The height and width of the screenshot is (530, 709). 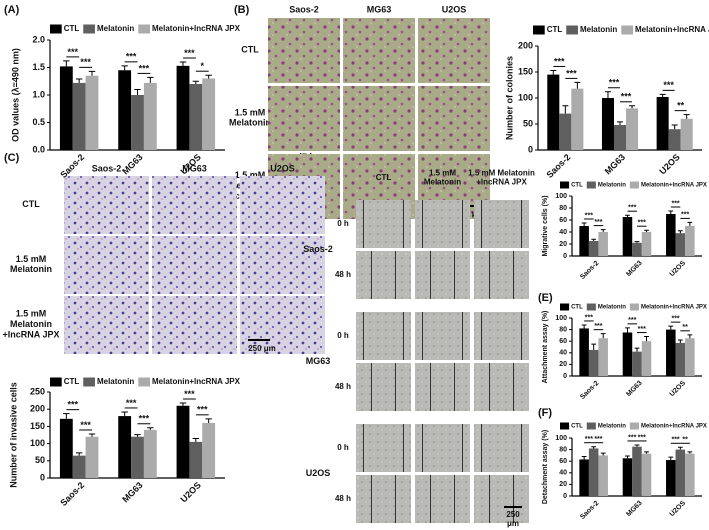 I want to click on column-header-line: Melatonin, so click(x=442, y=182).